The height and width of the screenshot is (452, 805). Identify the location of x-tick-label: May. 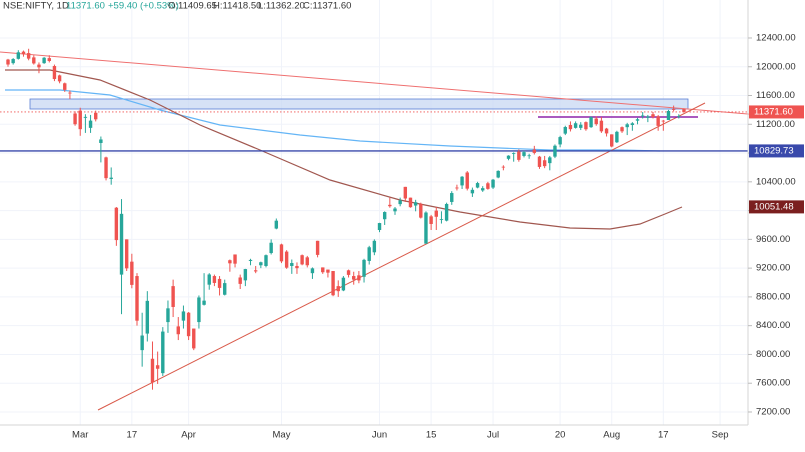
(282, 435).